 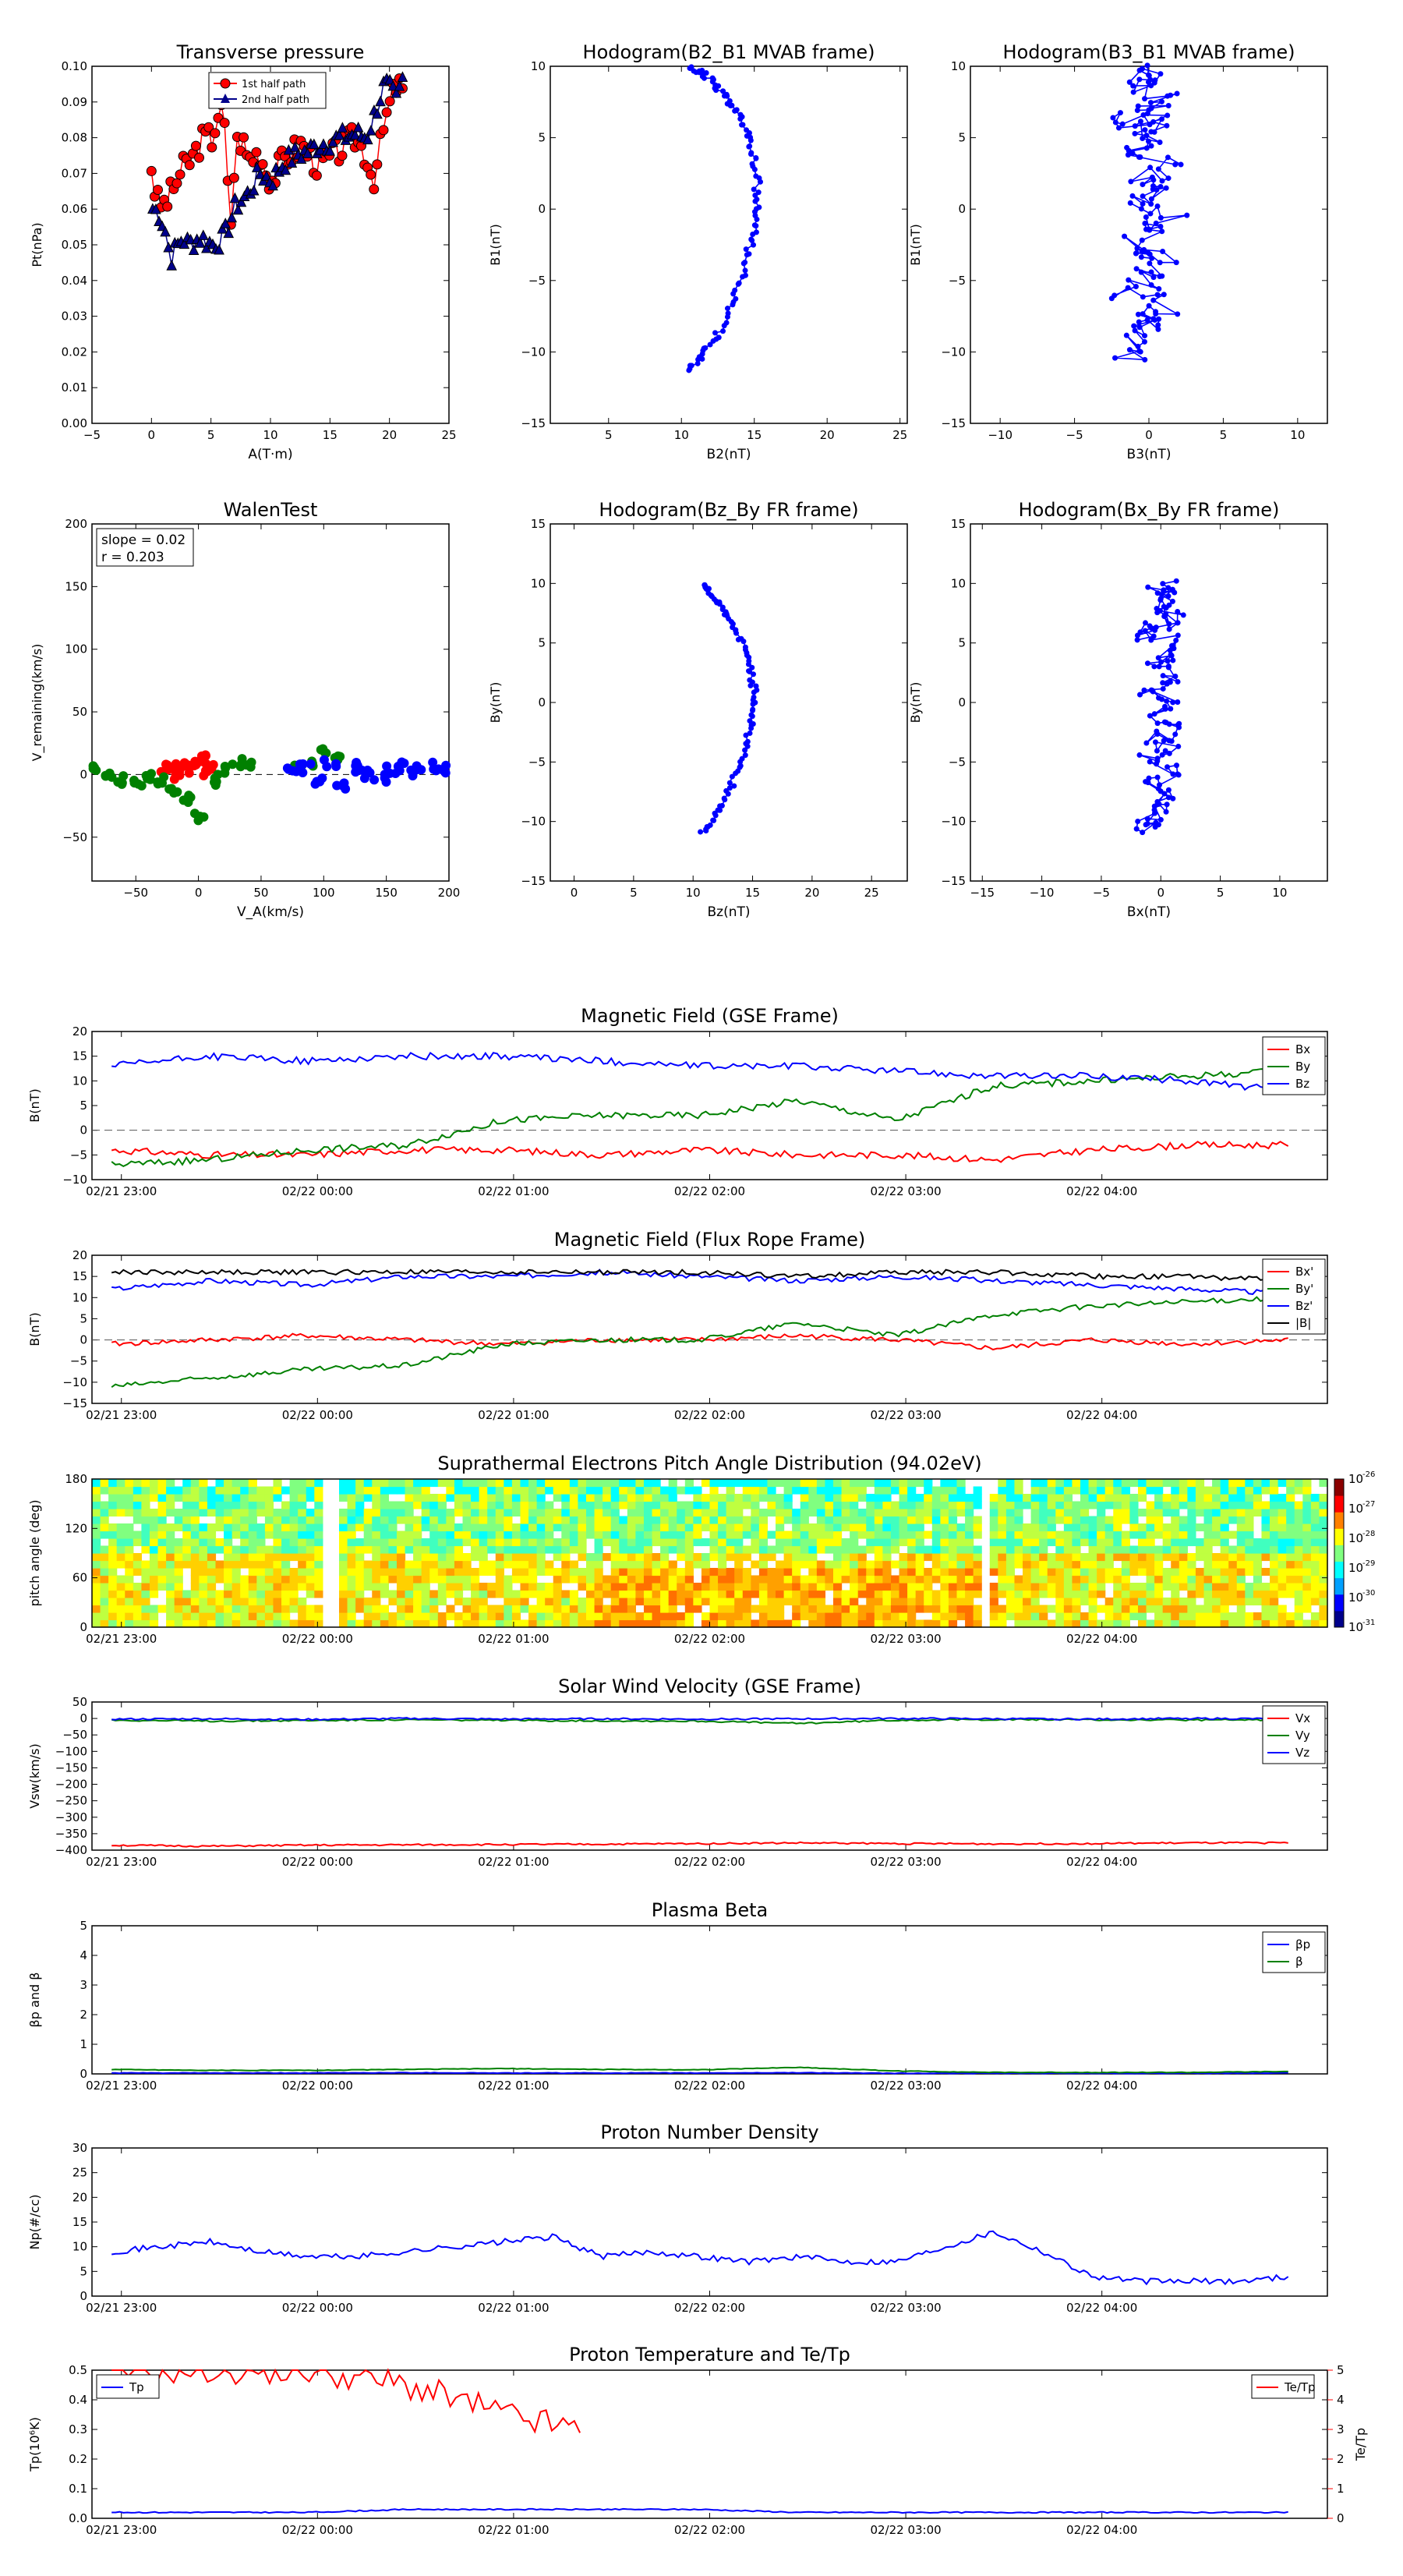 I want to click on walen-point-green, so click(x=325, y=752).